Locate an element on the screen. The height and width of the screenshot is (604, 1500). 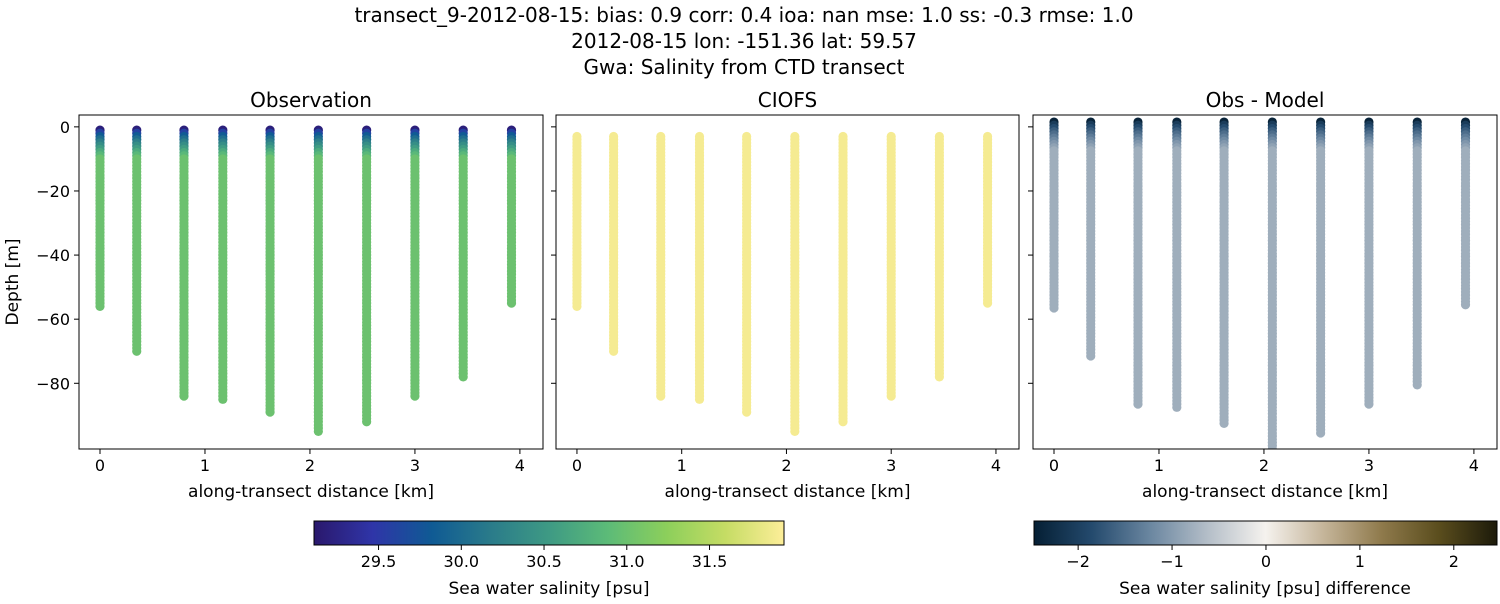
colorbar-1: 29.5 30.0 30.5 31.0 31.5 is located at coordinates (549, 545).